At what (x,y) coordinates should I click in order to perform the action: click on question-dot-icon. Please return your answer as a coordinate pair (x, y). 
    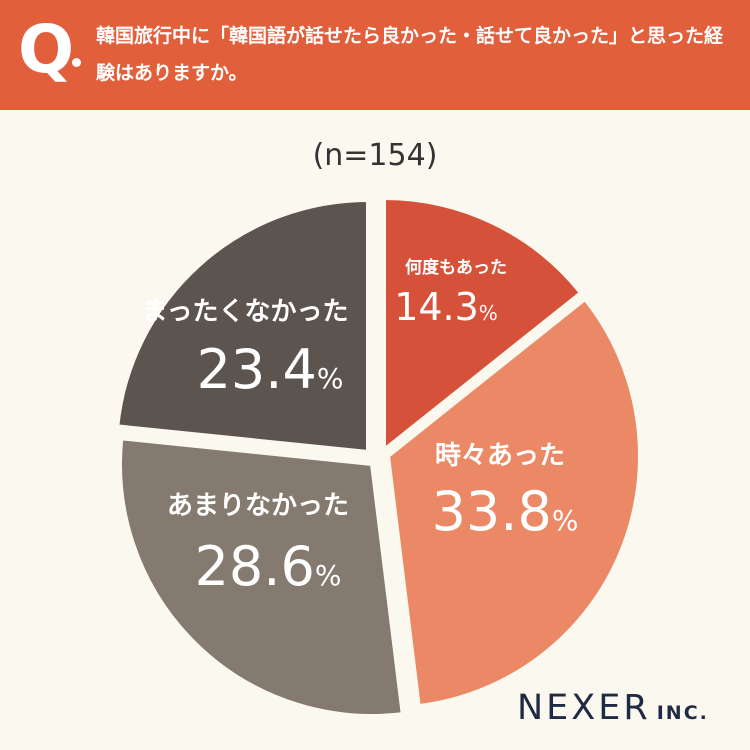
    Looking at the image, I should click on (76, 62).